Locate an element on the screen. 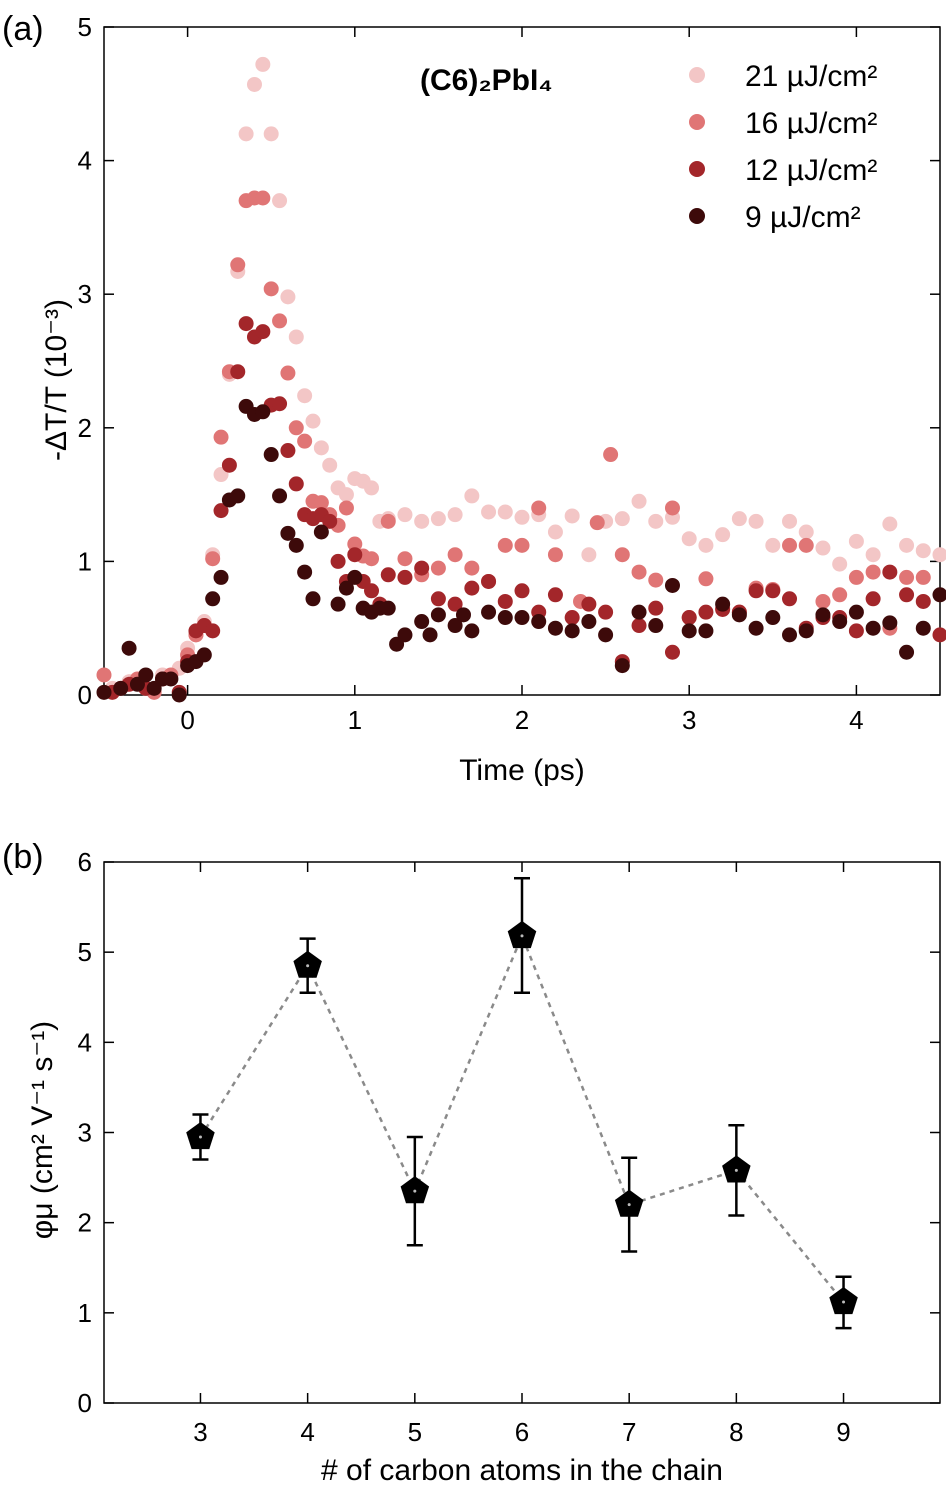  panel-b-label: (b) is located at coordinates (23, 857).